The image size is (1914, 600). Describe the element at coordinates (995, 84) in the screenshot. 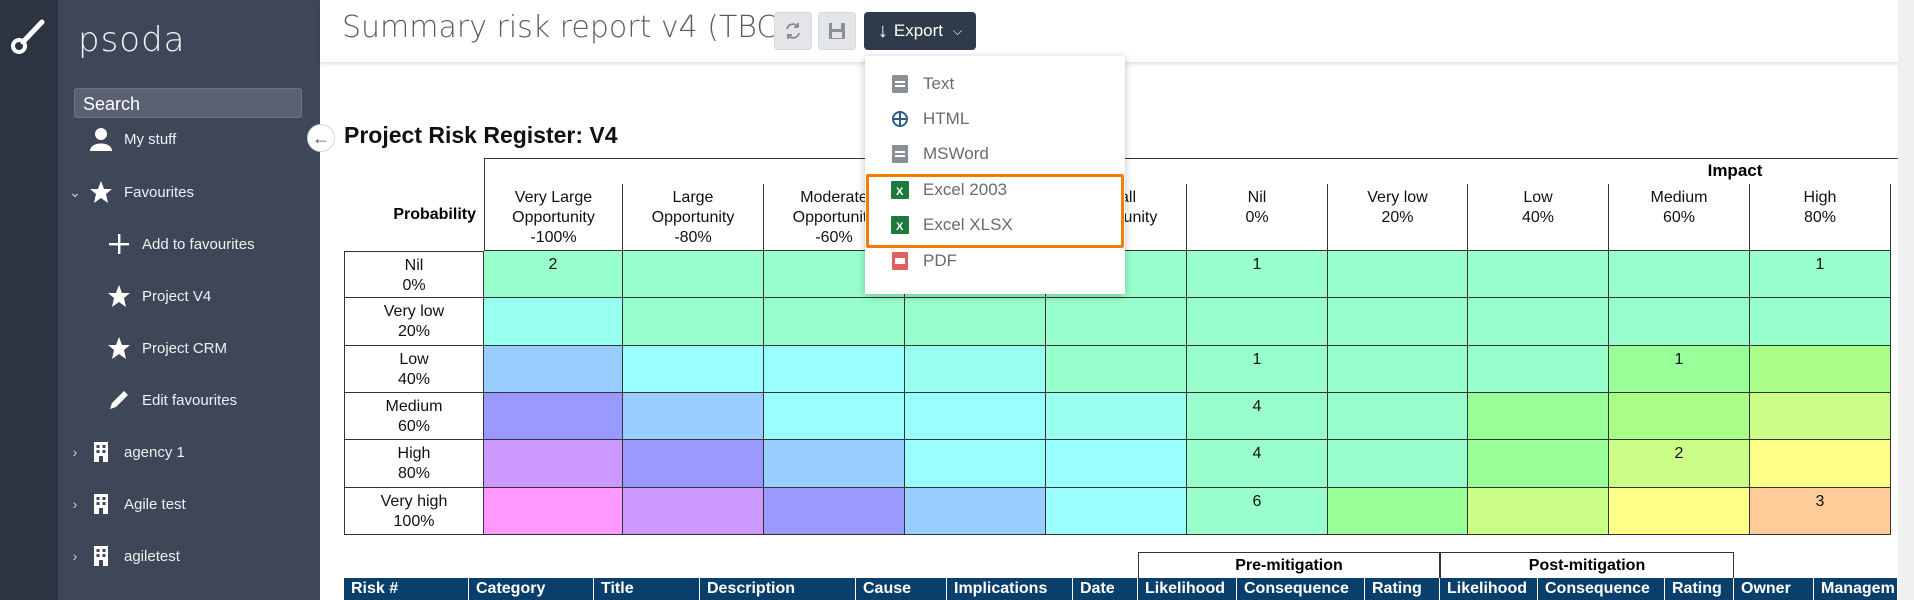

I see `export-option-text: Text` at that location.